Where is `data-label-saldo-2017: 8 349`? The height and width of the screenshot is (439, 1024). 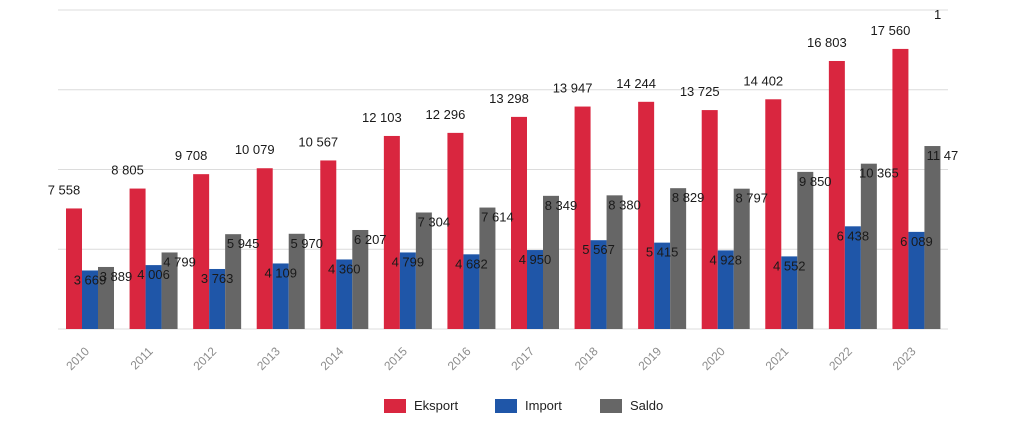 data-label-saldo-2017: 8 349 is located at coordinates (561, 205).